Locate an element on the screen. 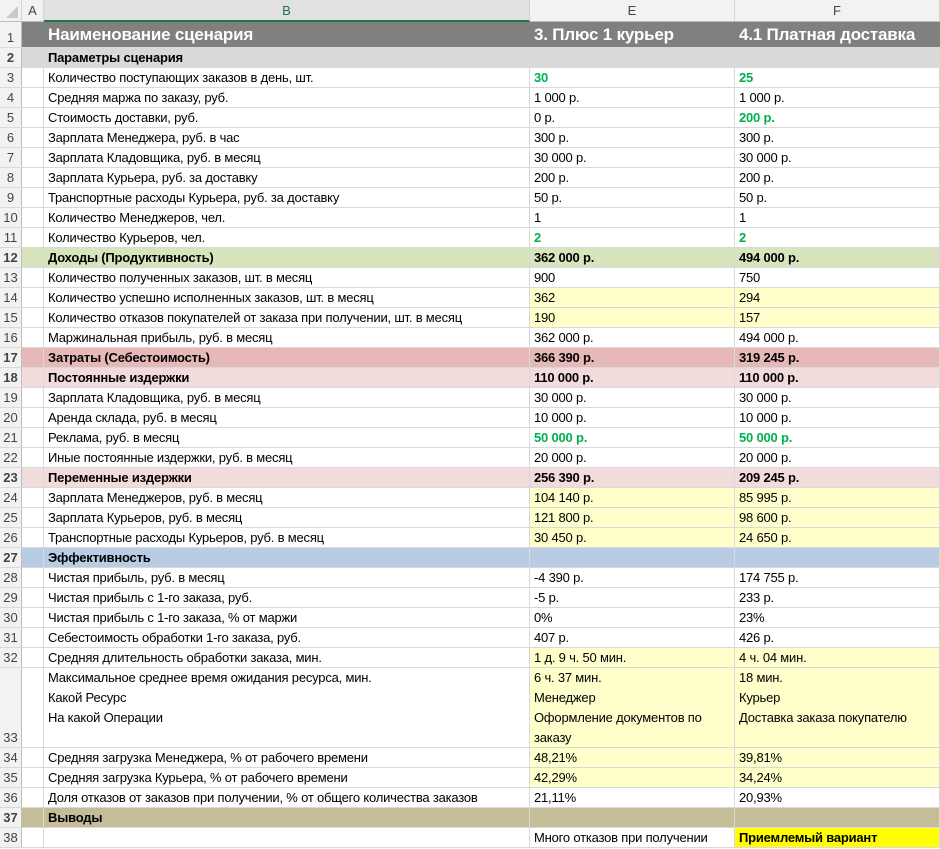 Image resolution: width=940 pixels, height=849 pixels. row-header: 38 is located at coordinates (11, 837).